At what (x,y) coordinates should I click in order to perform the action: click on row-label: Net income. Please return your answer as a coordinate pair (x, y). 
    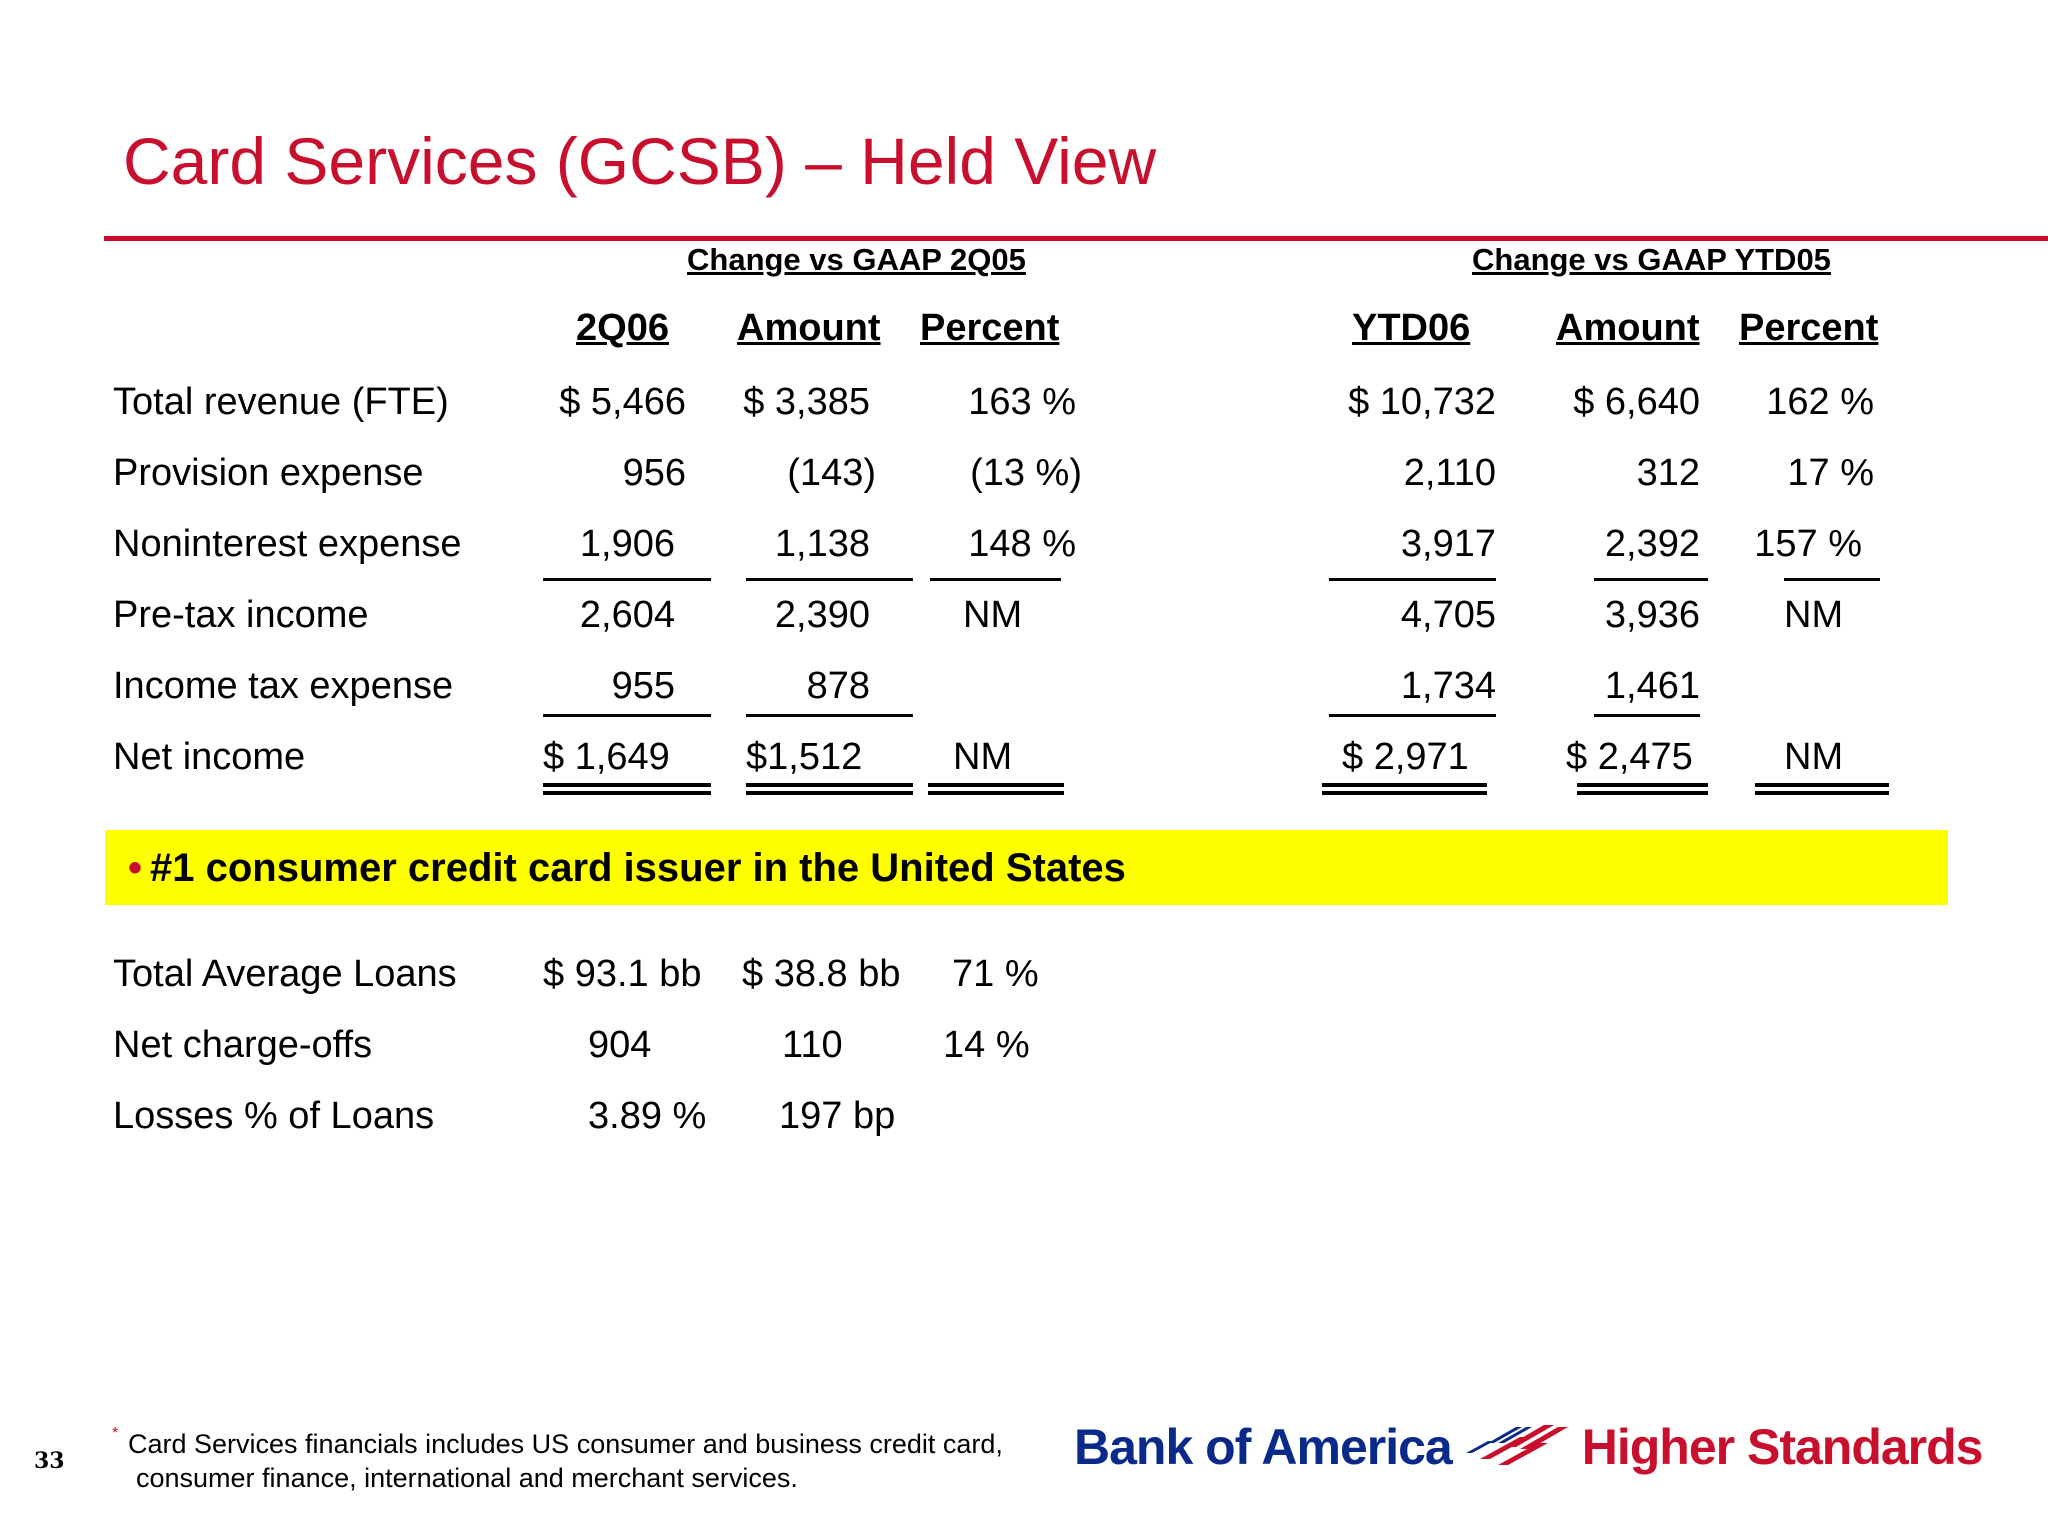
    Looking at the image, I should click on (209, 757).